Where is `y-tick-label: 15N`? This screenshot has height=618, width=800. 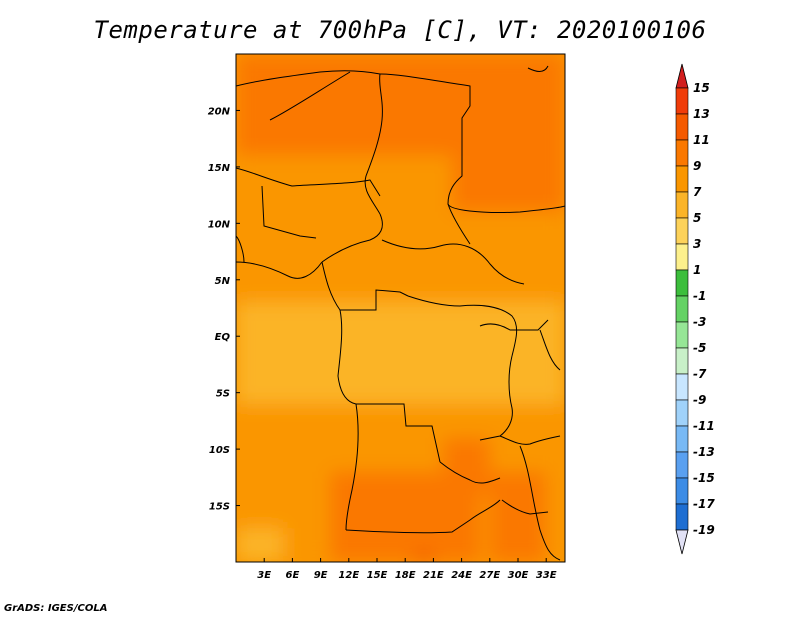 y-tick-label: 15N is located at coordinates (219, 168).